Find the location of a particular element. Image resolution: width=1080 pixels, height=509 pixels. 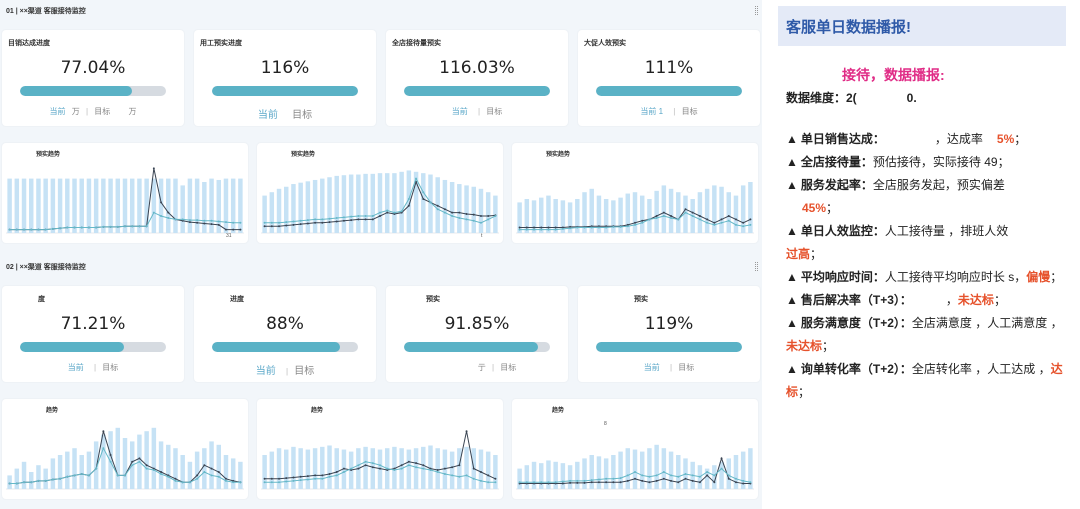

kpi-label: 度 is located at coordinates (41, 299).